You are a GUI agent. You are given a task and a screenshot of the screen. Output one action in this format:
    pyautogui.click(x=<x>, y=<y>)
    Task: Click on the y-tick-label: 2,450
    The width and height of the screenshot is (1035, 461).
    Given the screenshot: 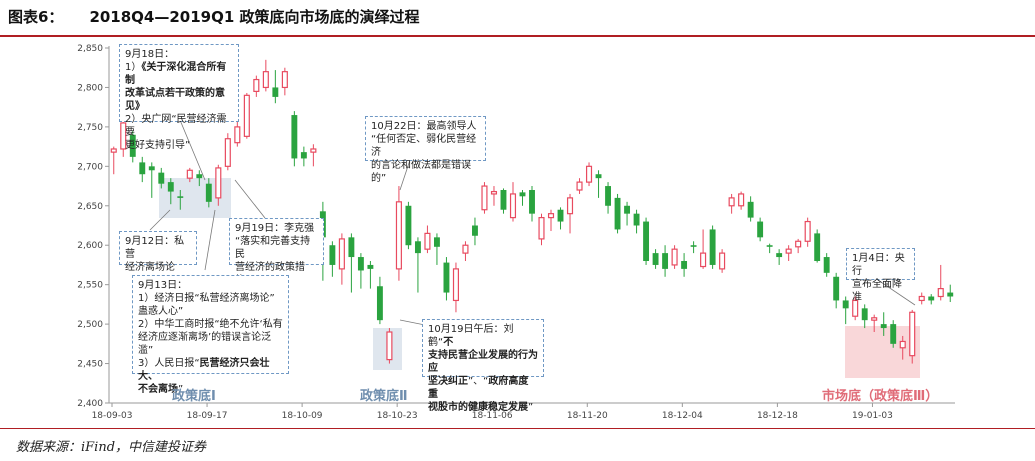 What is the action you would take?
    pyautogui.click(x=90, y=365)
    